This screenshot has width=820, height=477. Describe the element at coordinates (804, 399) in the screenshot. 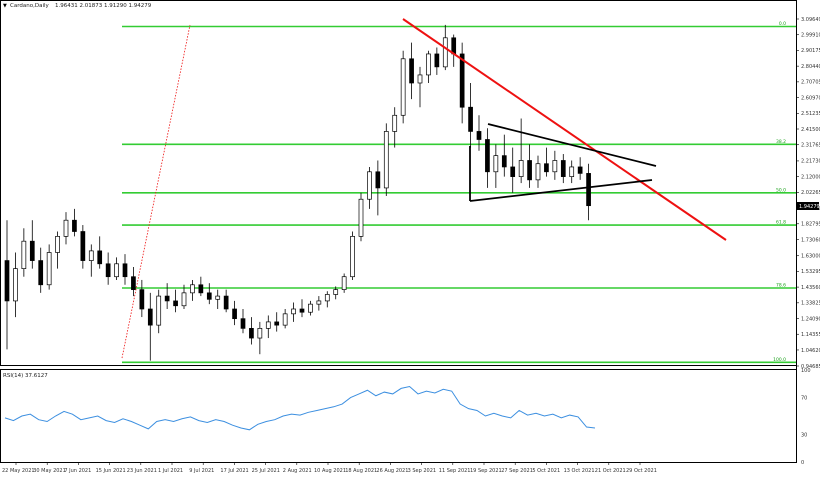

I see `rsi-tick-1: 70` at that location.